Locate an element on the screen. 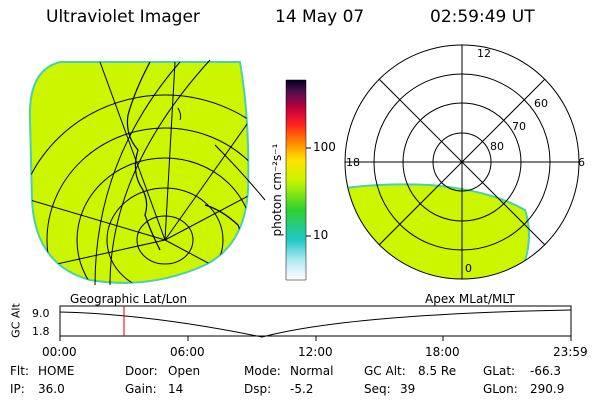  dsp-label: Dsp: is located at coordinates (258, 389).